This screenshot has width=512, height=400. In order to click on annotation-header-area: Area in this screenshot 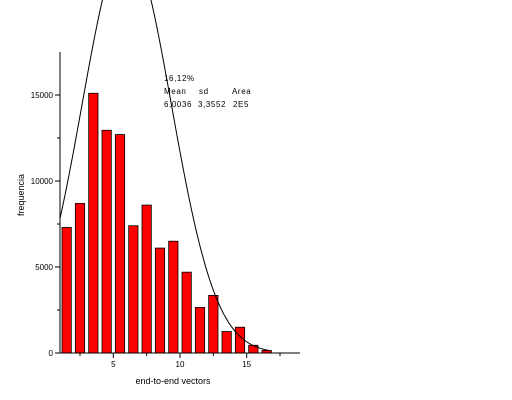, I will do `click(241, 91)`.